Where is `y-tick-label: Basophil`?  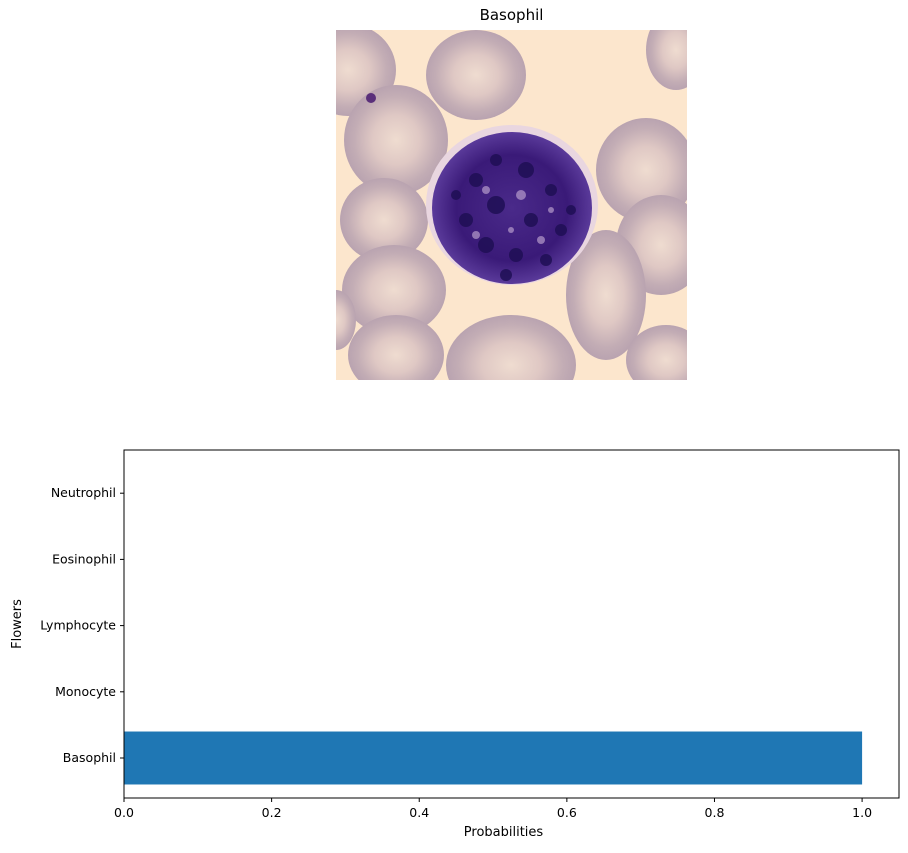 y-tick-label: Basophil is located at coordinates (89, 757).